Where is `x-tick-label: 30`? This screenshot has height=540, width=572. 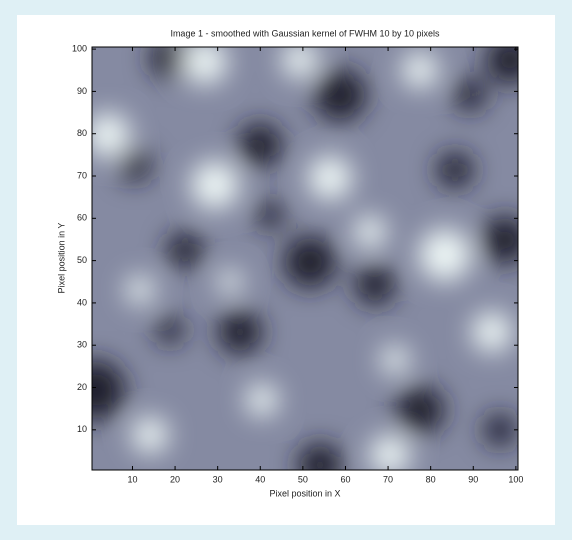 x-tick-label: 30 is located at coordinates (218, 479).